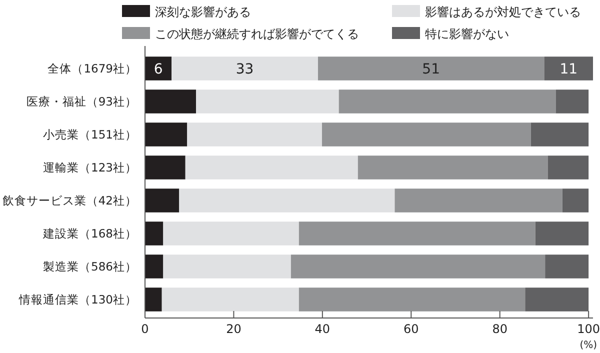 This screenshot has height=353, width=600. What do you see at coordinates (77, 299) in the screenshot?
I see `y-tick-label: 情報通信業（130社）` at bounding box center [77, 299].